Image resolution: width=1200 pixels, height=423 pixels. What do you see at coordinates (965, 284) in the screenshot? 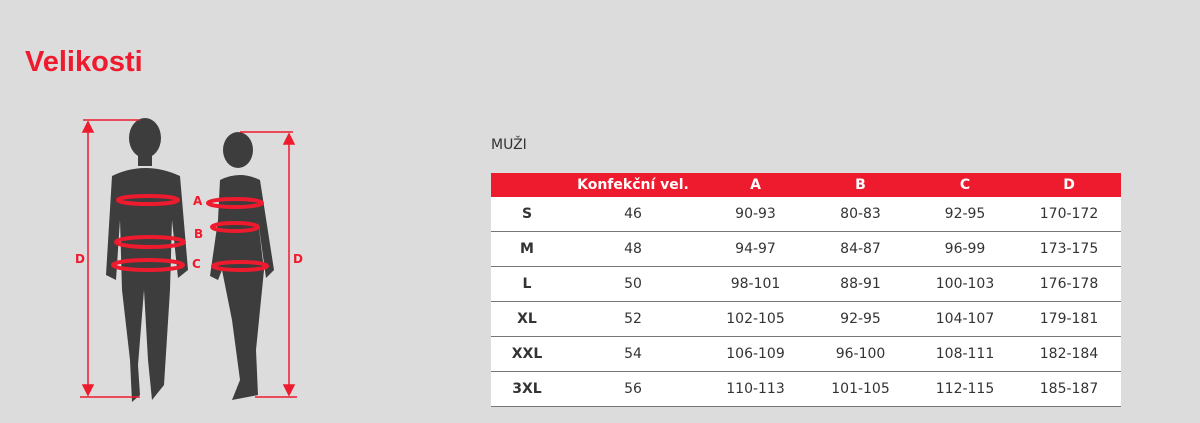
I see `cell-c: 100-103` at bounding box center [965, 284].